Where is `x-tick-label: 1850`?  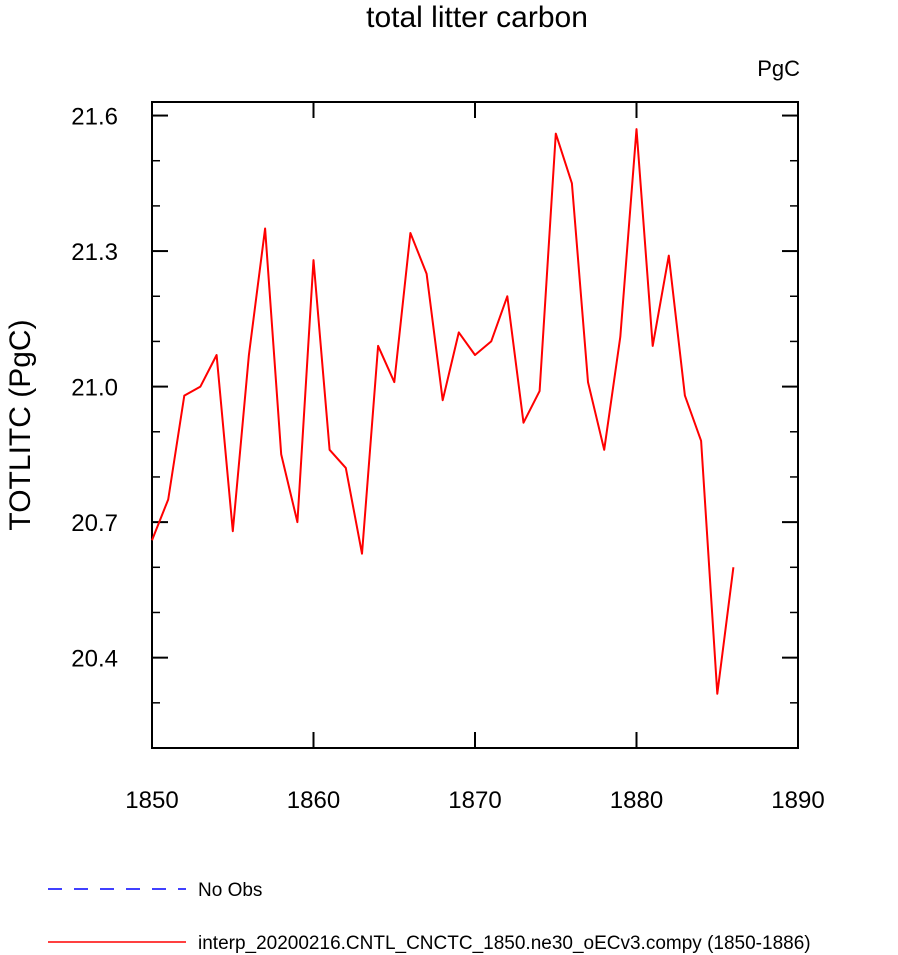
x-tick-label: 1850 is located at coordinates (151, 800).